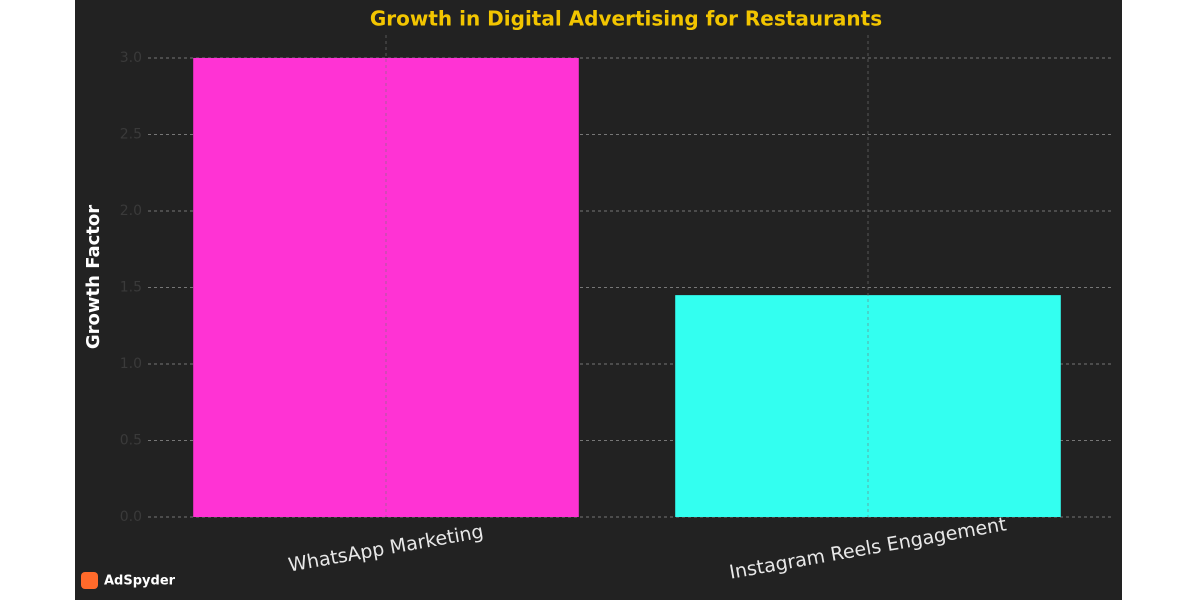  I want to click on watermark: AdSpyder, so click(140, 581).